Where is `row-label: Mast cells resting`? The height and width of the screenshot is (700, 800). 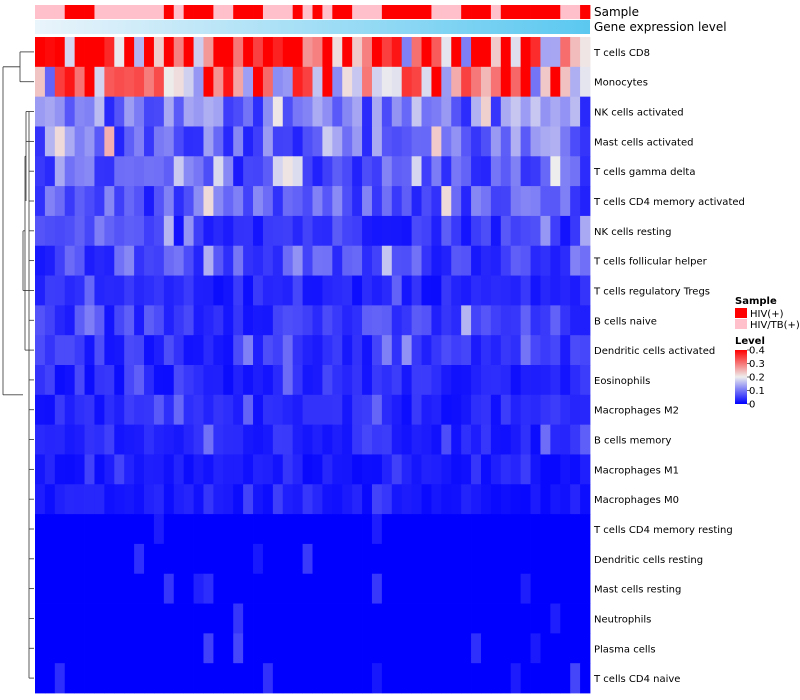 row-label: Mast cells resting is located at coordinates (637, 590).